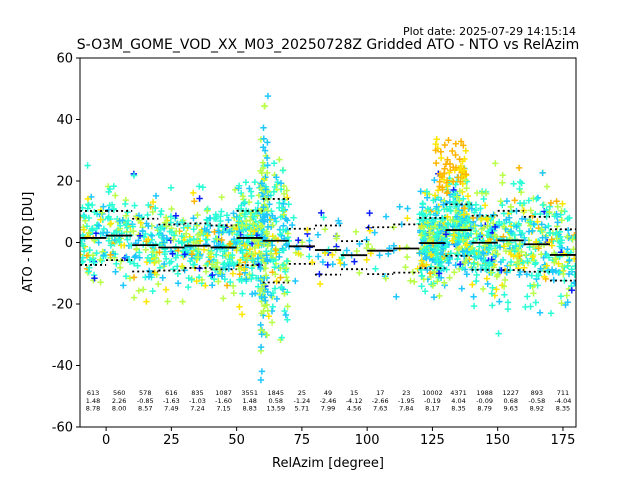  I want to click on y-tick-label: 0, so click(69, 243).